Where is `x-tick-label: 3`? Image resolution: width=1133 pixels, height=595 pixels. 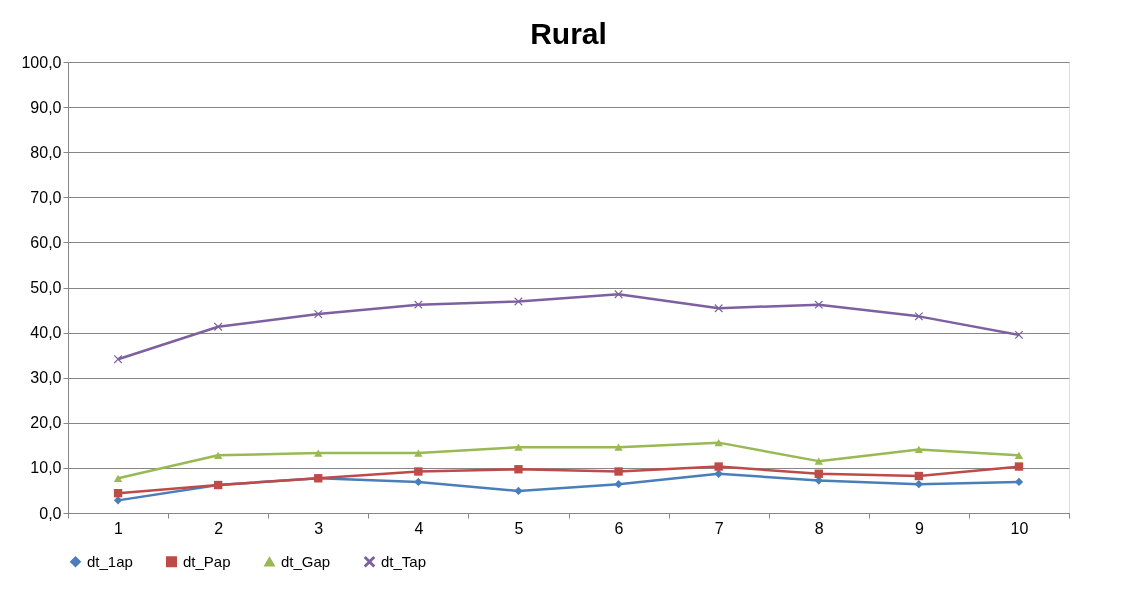 x-tick-label: 3 is located at coordinates (319, 528).